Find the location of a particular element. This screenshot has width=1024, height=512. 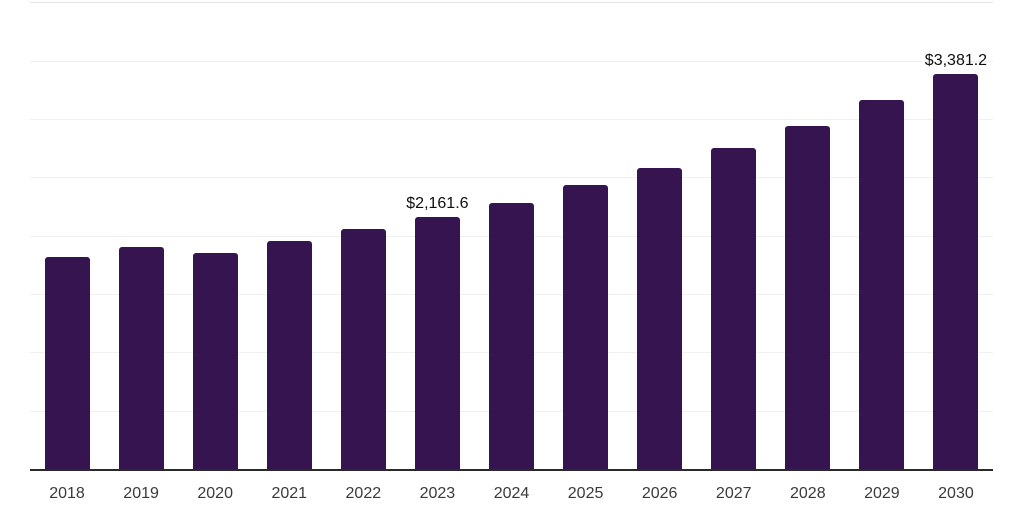

bar-2024 is located at coordinates (511, 335).